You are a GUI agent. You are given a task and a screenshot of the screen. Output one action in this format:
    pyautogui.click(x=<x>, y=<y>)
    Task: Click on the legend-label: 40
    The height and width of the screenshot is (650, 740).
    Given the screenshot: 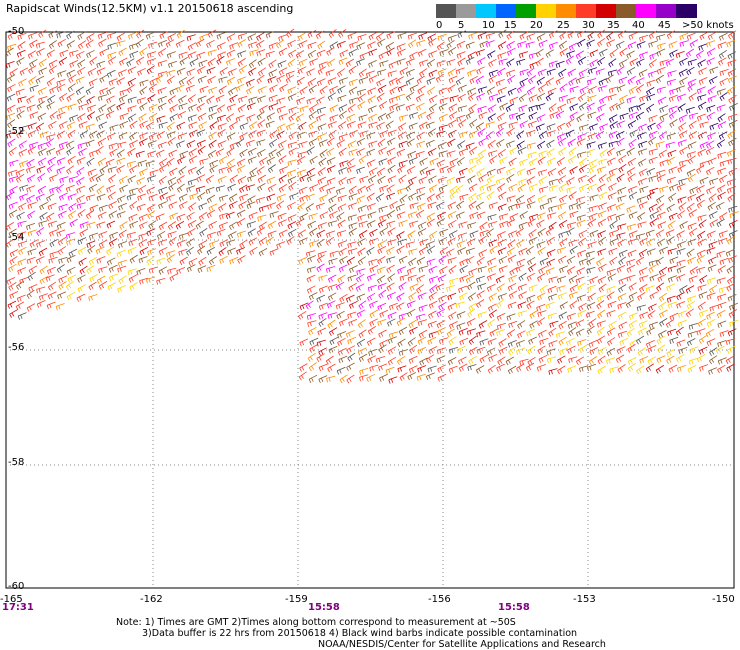 What is the action you would take?
    pyautogui.click(x=638, y=25)
    